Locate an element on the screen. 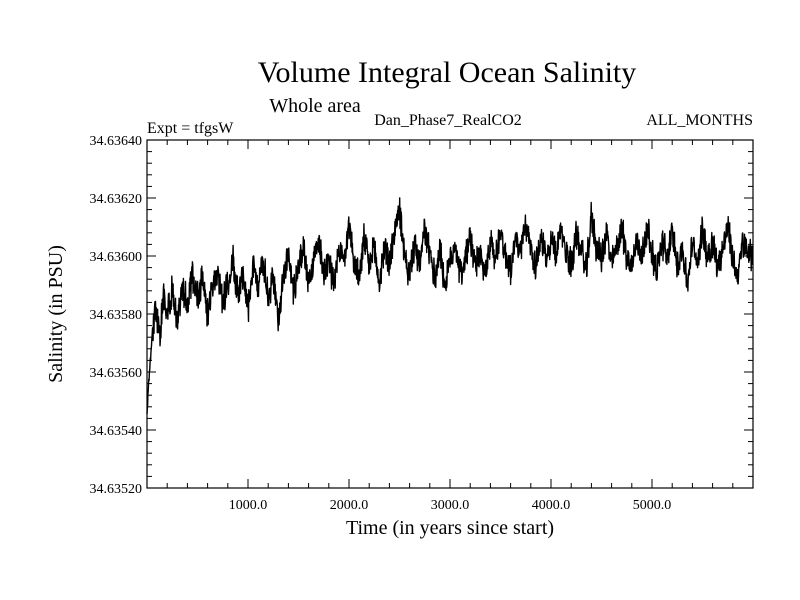 This screenshot has width=800, height=600. y-tick-label: 34.63620 is located at coordinates (116, 199).